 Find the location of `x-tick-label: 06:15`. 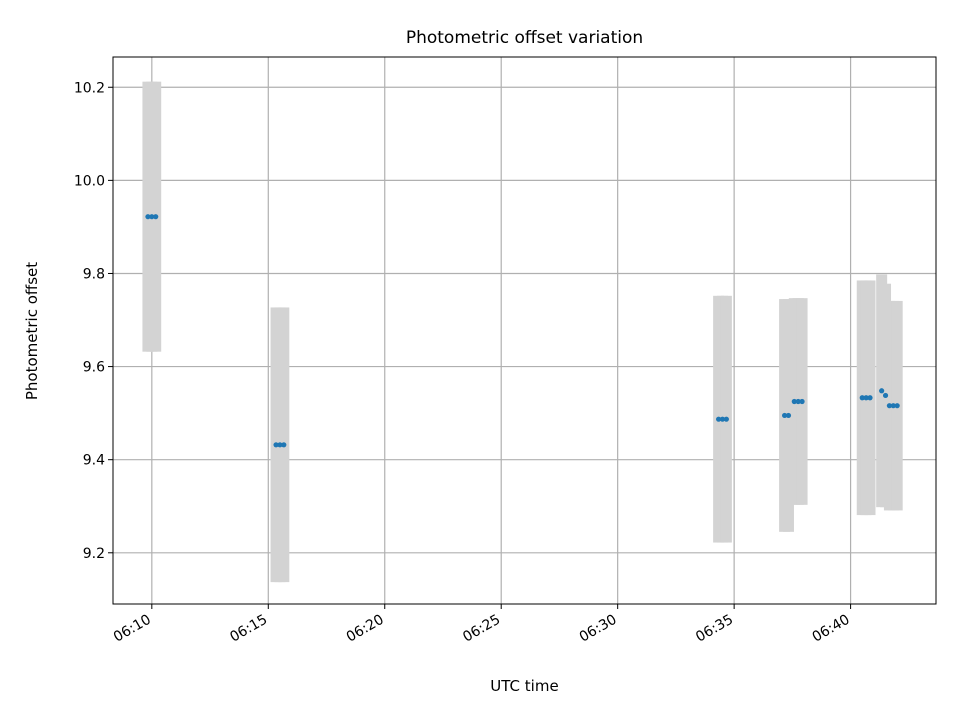

x-tick-label: 06:15 is located at coordinates (248, 629).